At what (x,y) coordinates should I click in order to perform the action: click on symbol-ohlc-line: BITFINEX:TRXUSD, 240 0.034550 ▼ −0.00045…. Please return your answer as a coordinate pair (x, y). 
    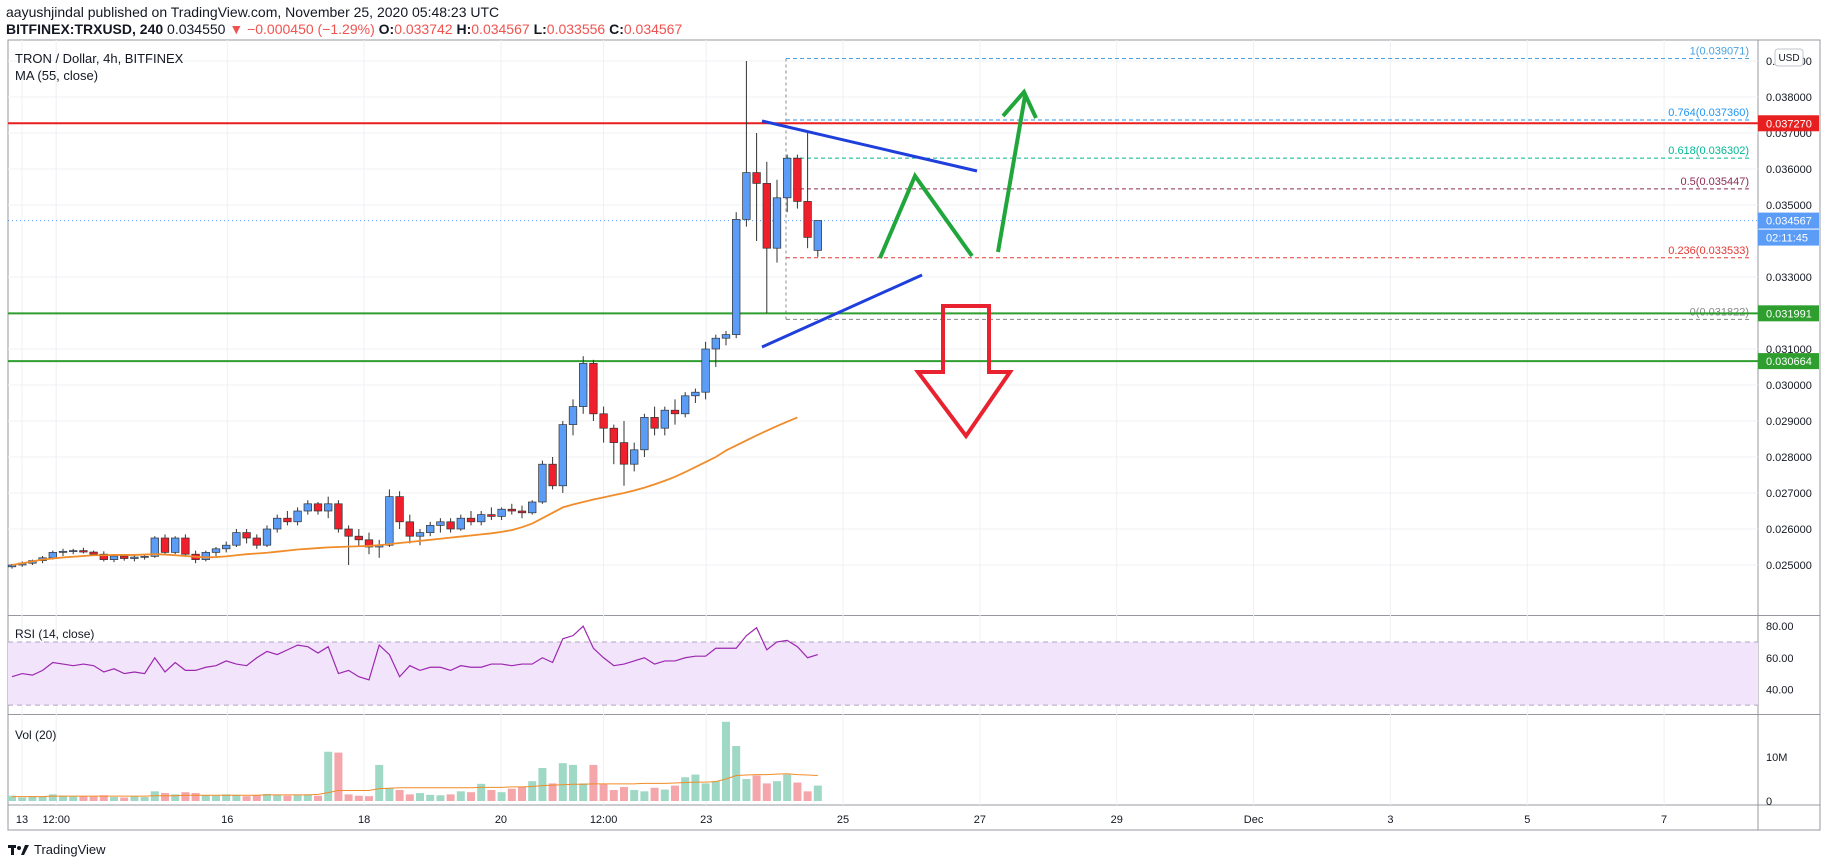
    Looking at the image, I should click on (344, 29).